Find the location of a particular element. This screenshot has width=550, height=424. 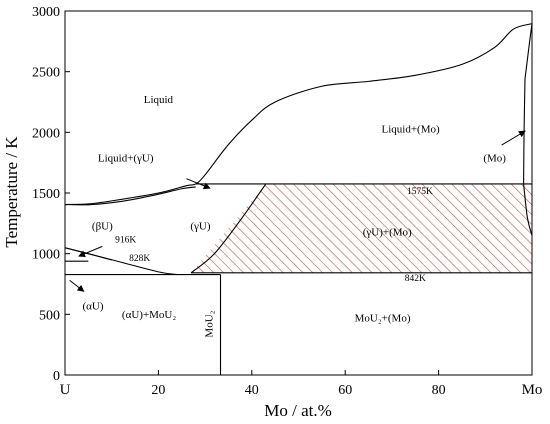

region-label: (αU) is located at coordinates (92, 306).